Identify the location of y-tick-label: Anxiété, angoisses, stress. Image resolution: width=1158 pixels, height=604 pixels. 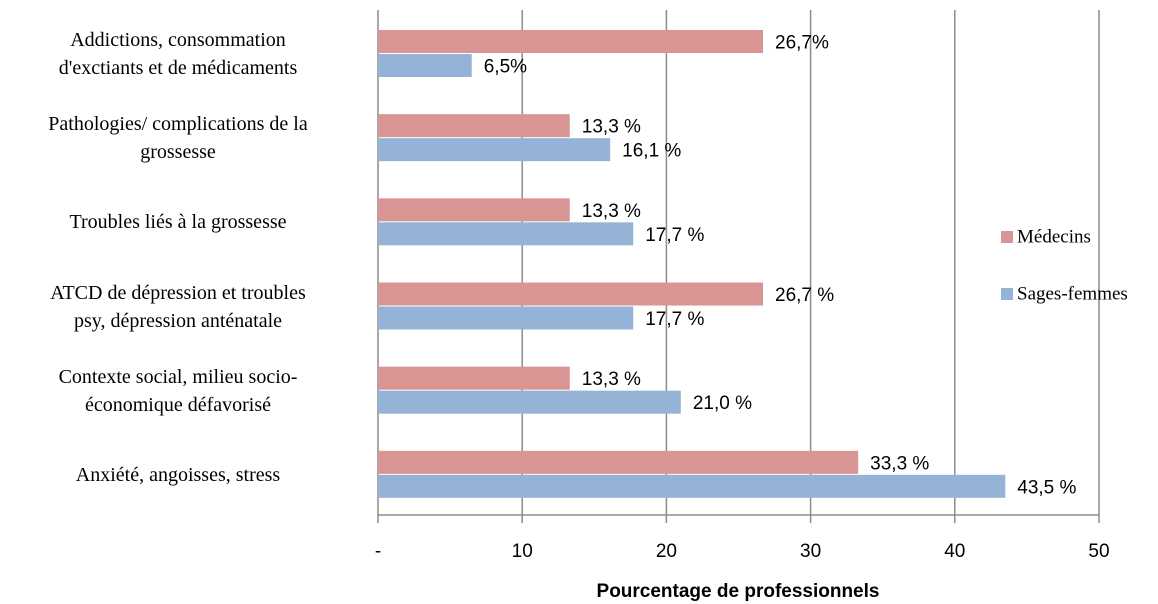
(178, 474).